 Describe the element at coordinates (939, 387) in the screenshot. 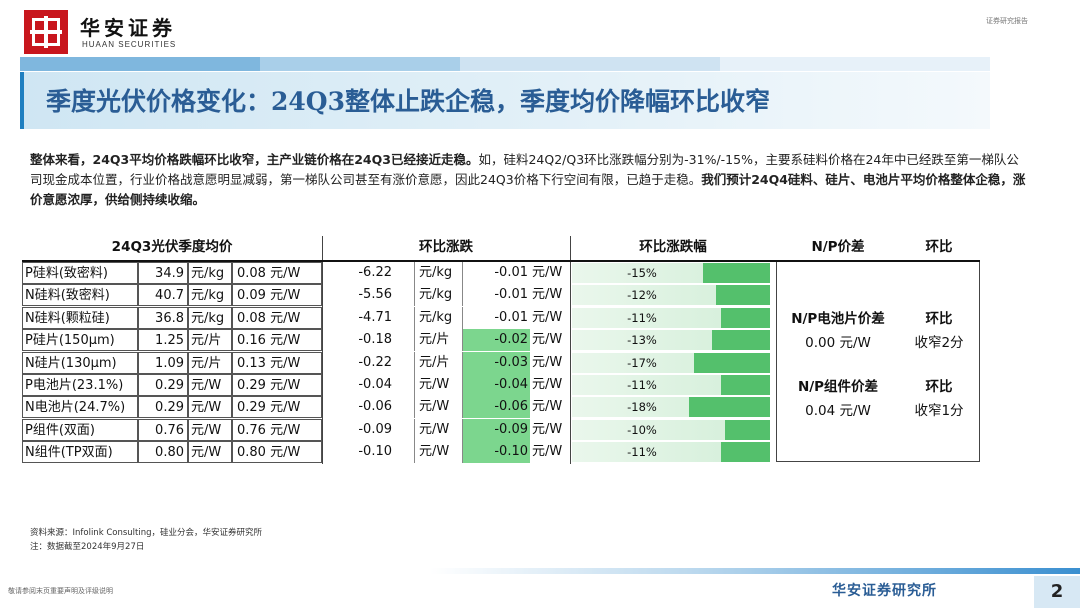

I see `np-module-qoq-label: 环比` at that location.